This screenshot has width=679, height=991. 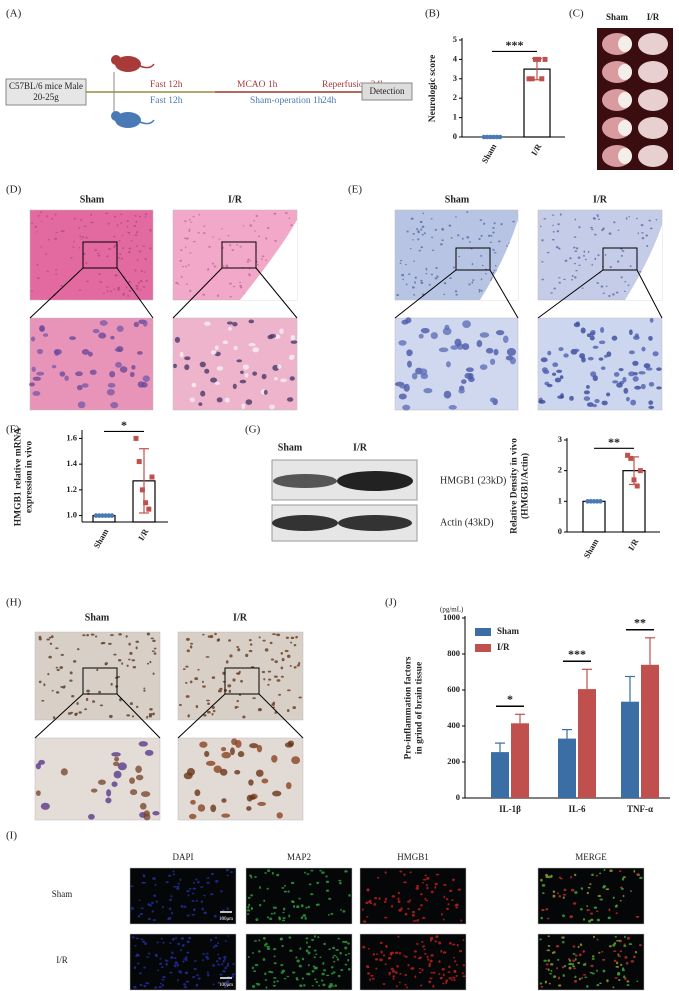 What do you see at coordinates (166, 101) in the screenshot?
I see `sham-step: Fast 12h` at bounding box center [166, 101].